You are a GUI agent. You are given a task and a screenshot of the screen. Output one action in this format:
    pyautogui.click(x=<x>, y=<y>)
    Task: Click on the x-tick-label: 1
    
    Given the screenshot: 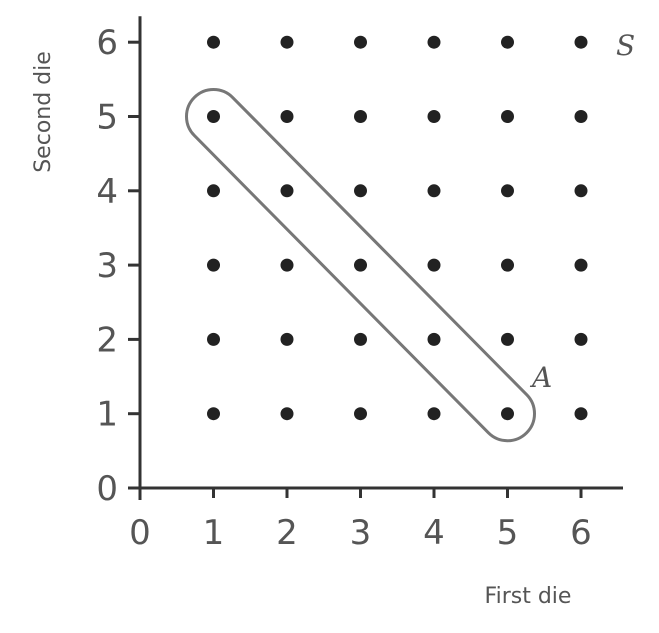 What is the action you would take?
    pyautogui.click(x=214, y=533)
    